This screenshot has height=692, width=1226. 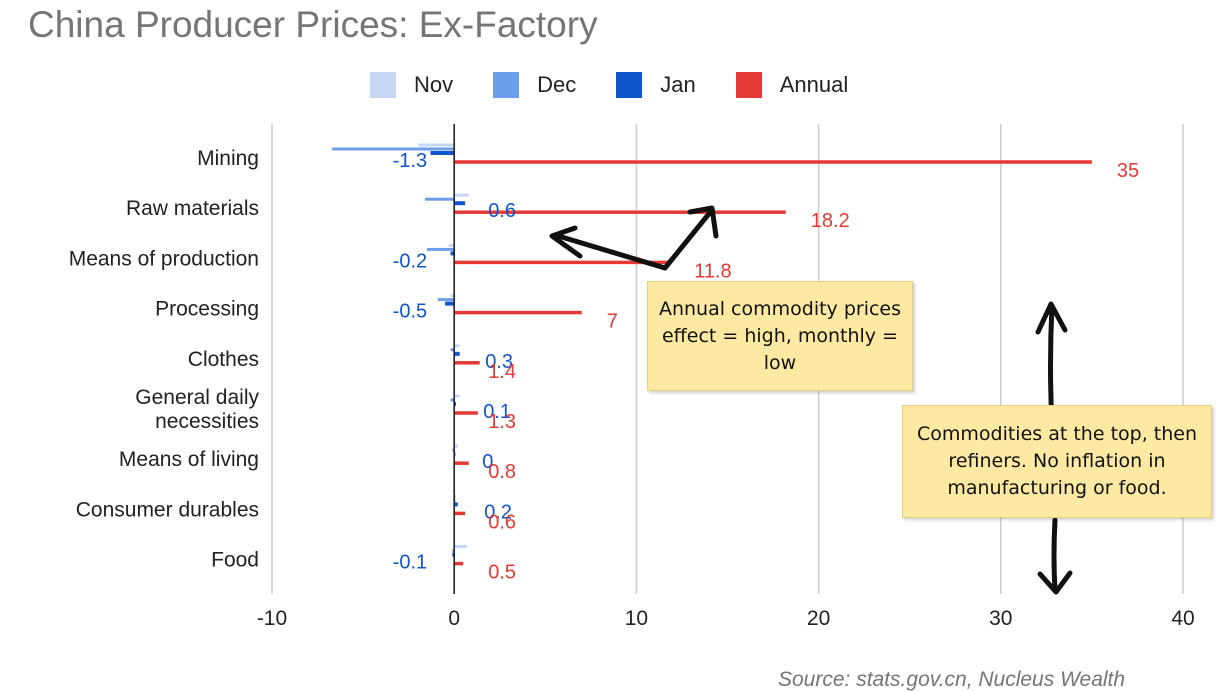 What do you see at coordinates (410, 563) in the screenshot?
I see `data-label-jan: -0.1` at bounding box center [410, 563].